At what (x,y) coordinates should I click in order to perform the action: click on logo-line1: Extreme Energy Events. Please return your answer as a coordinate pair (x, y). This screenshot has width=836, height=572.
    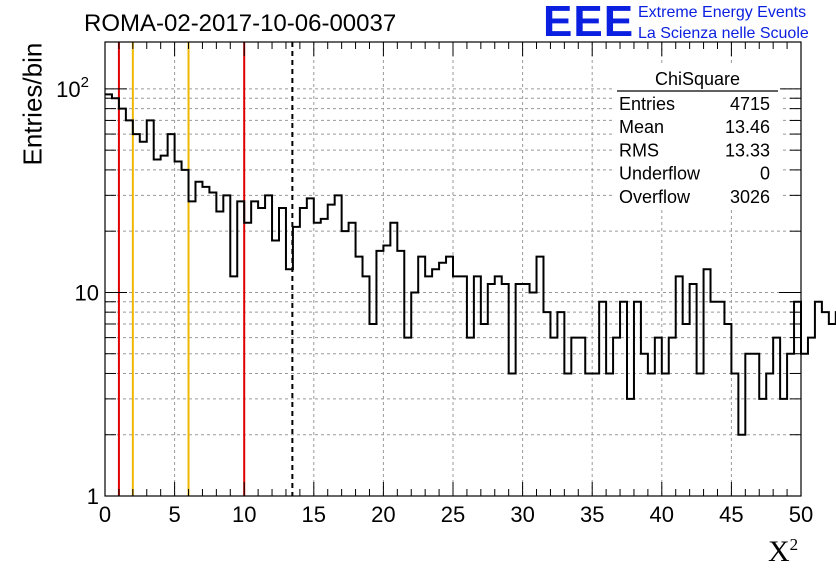
    Looking at the image, I should click on (722, 12).